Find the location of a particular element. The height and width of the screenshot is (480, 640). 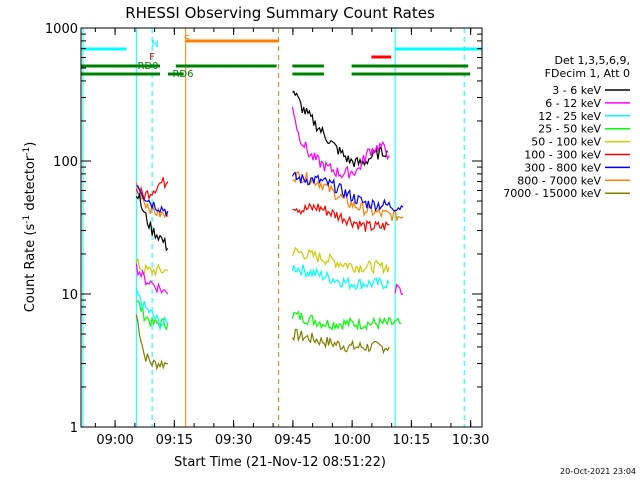

x-tick-label-0: 09:00 is located at coordinates (114, 440).